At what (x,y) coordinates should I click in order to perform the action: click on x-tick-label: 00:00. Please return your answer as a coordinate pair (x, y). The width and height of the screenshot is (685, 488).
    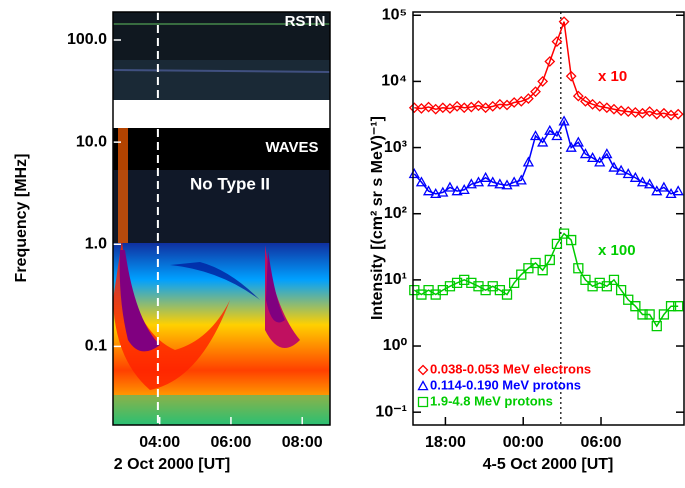
    Looking at the image, I should click on (523, 442).